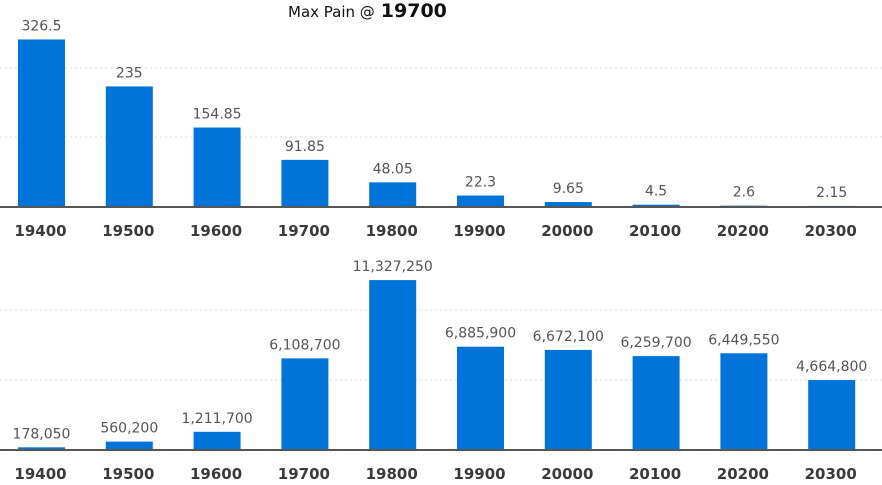  Describe the element at coordinates (128, 231) in the screenshot. I see `tick-label-1-19500: 19500` at that location.